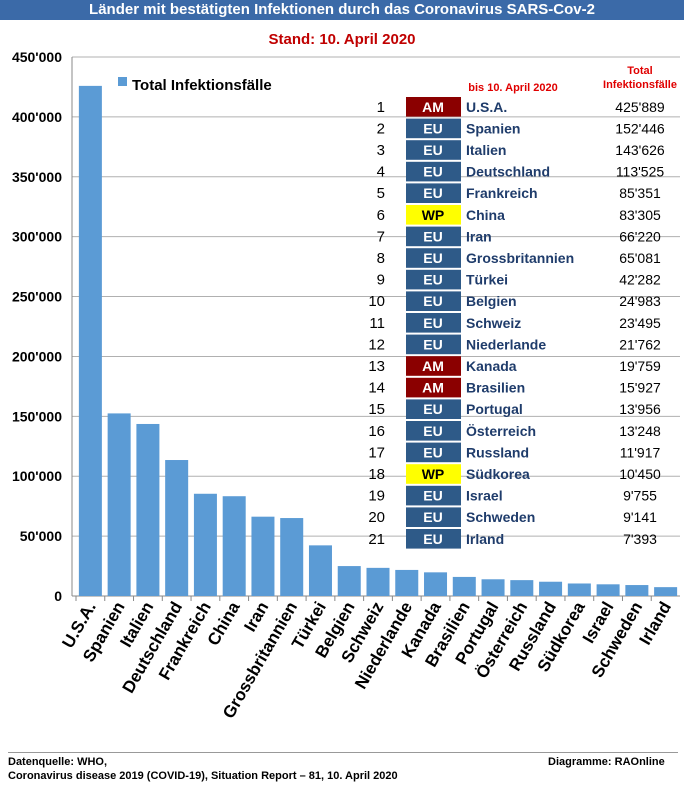 This screenshot has width=684, height=786. I want to click on table-rank: 1, so click(381, 107).